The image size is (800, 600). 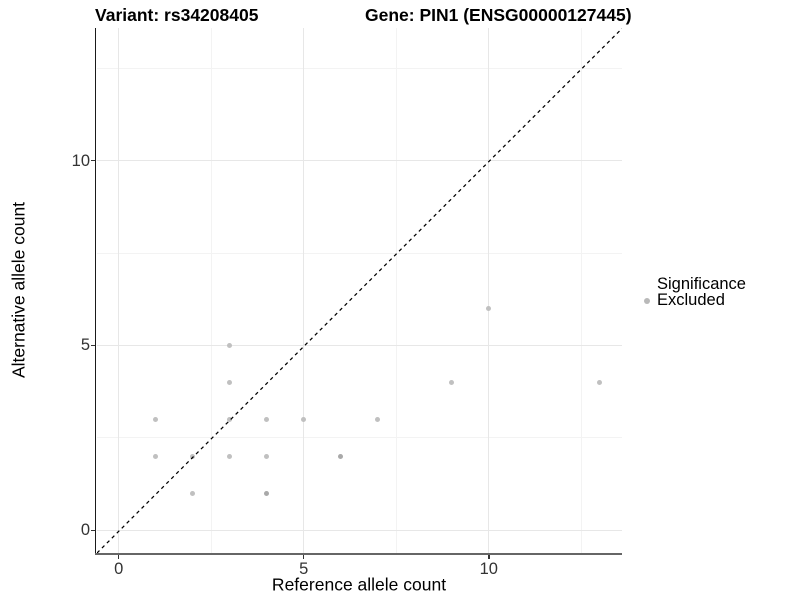 I want to click on legend-title: Significance, so click(x=701, y=284).